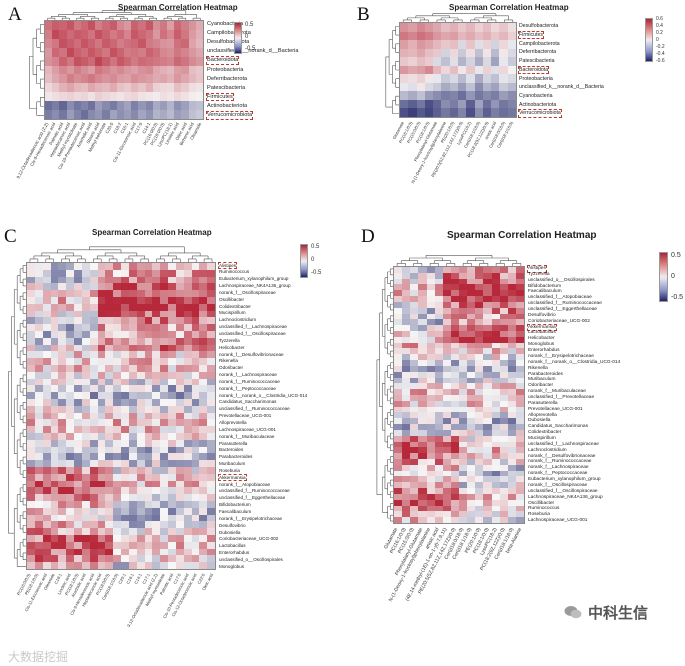 This screenshot has width=685, height=666. What do you see at coordinates (263, 395) in the screenshot?
I see `row-label: norank_f__norank_o__Clostridia_UCG-014` at bounding box center [263, 395].